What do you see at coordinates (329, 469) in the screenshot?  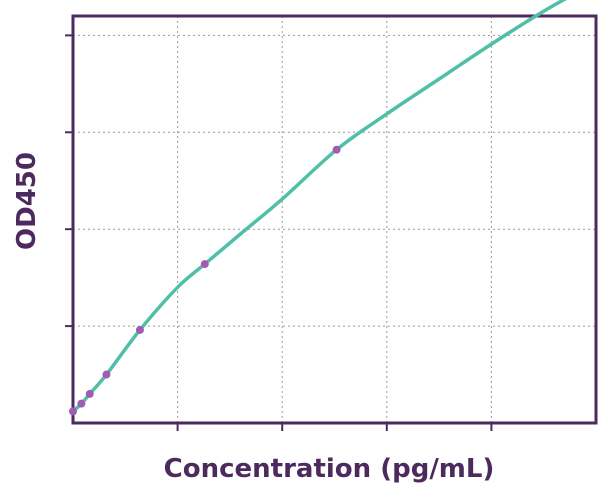 I see `x-axis-label: Concentration (pg/mL)` at bounding box center [329, 469].